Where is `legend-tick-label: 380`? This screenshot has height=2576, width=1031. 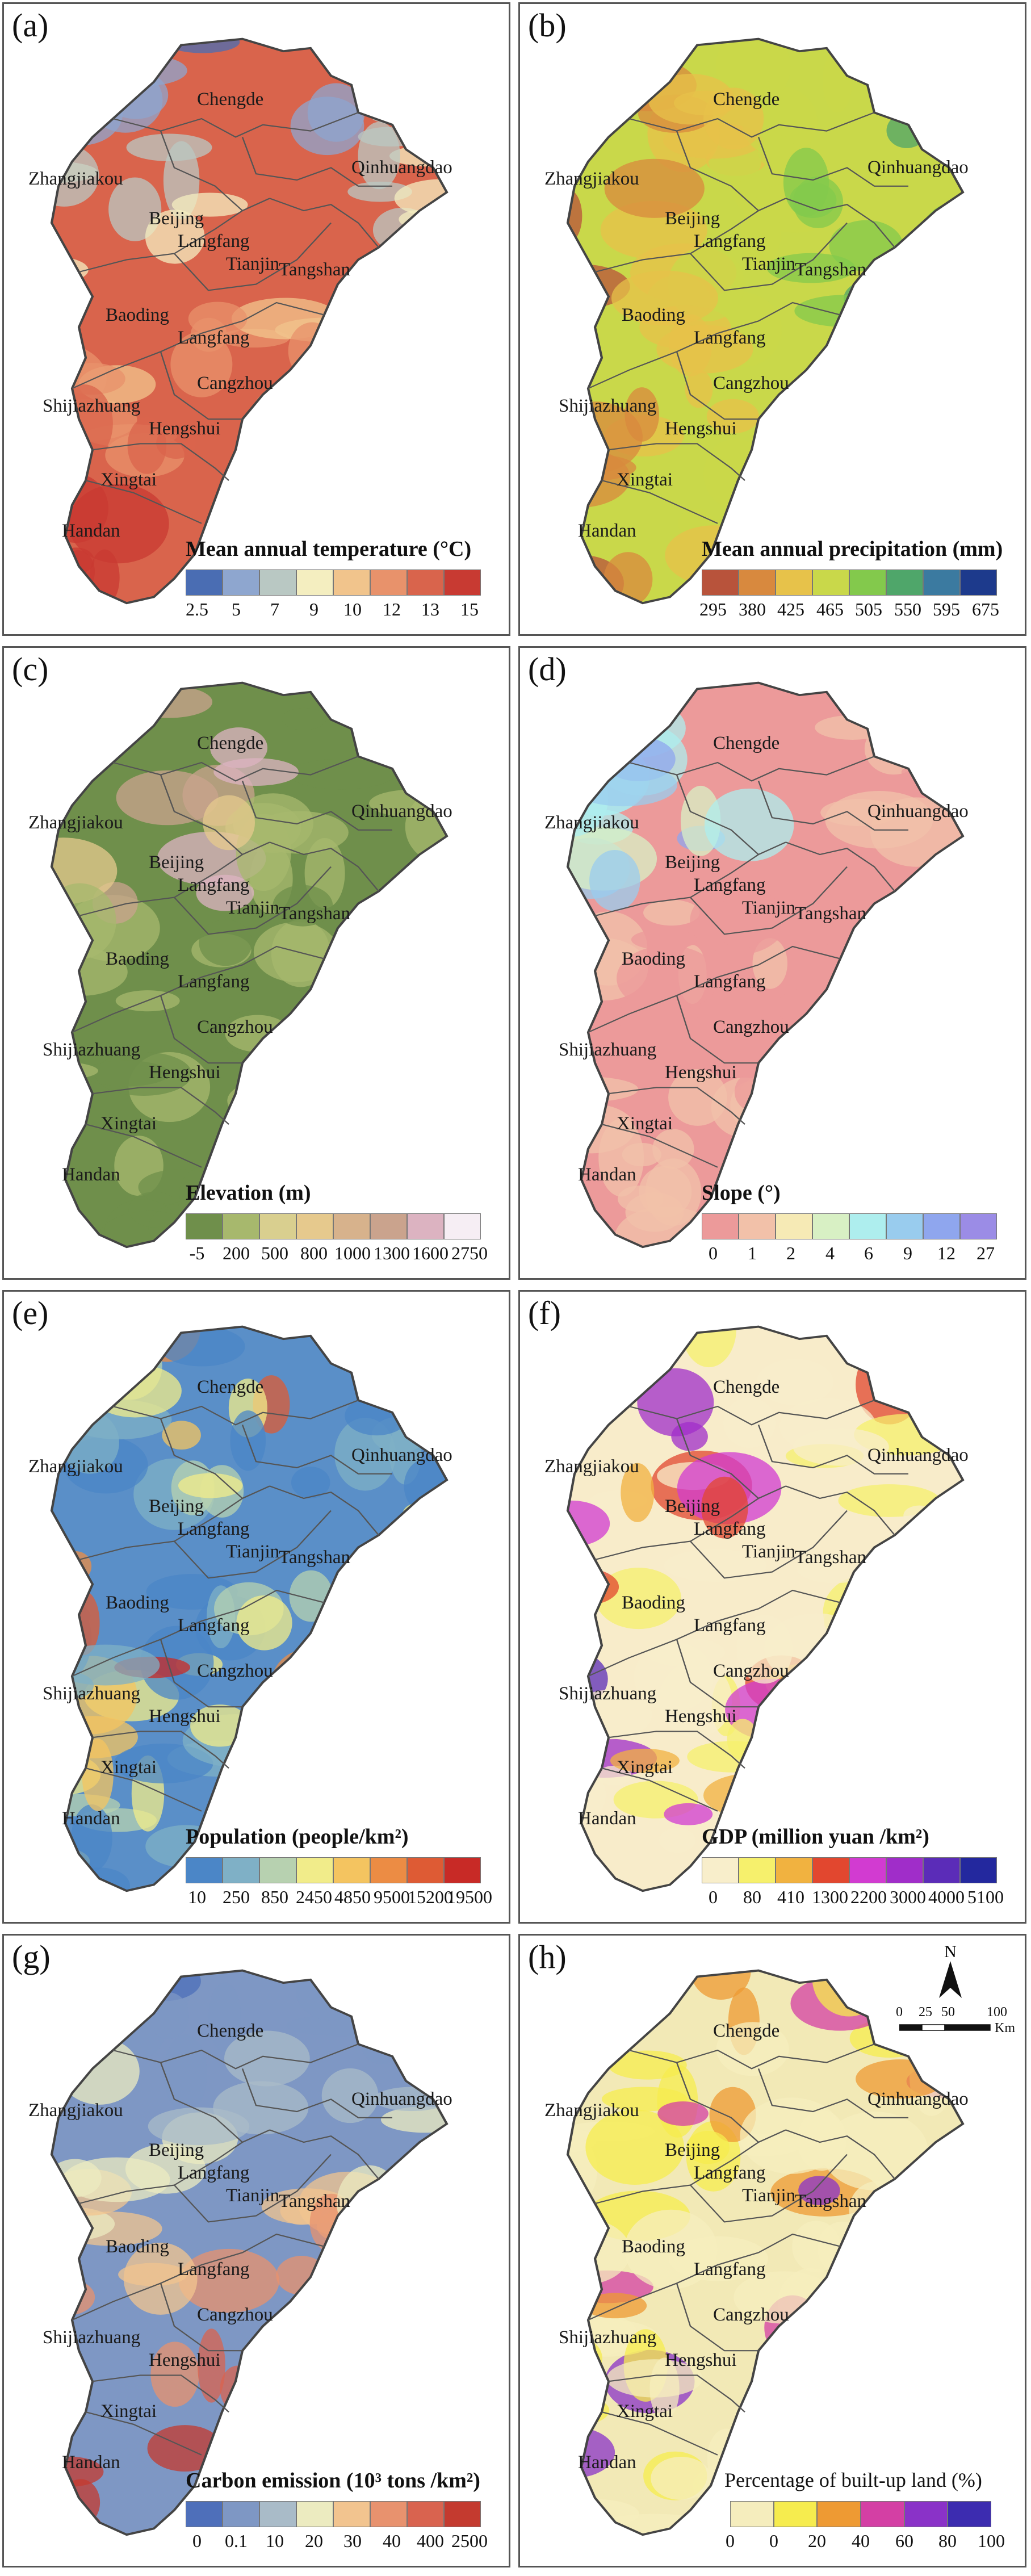
legend-tick-label: 380 is located at coordinates (752, 609).